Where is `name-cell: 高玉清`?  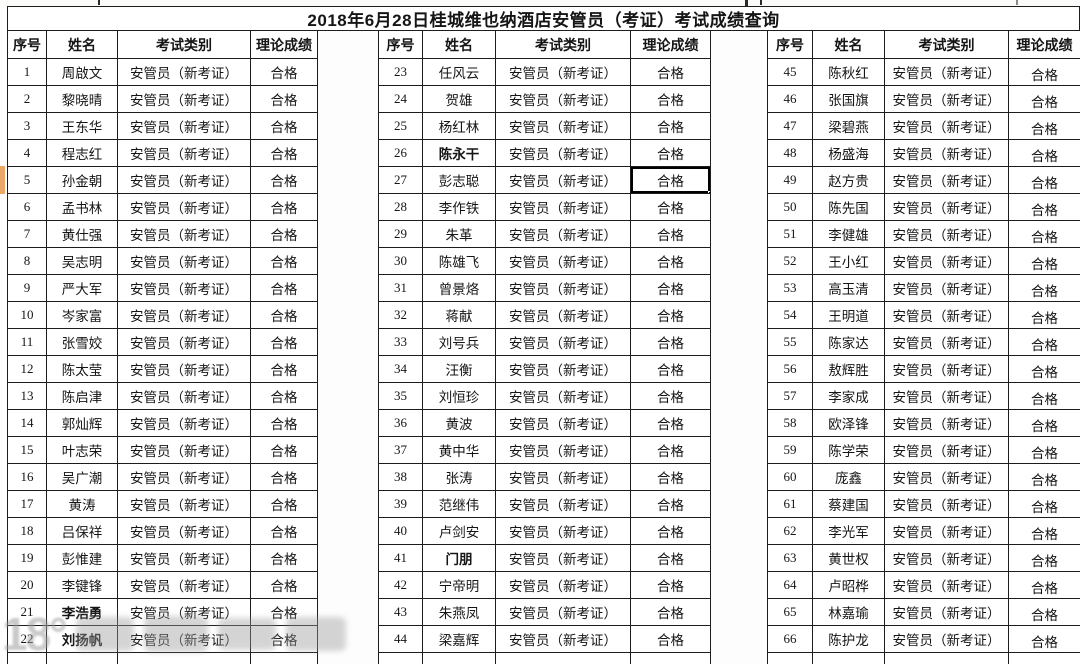 name-cell: 高玉清 is located at coordinates (848, 288).